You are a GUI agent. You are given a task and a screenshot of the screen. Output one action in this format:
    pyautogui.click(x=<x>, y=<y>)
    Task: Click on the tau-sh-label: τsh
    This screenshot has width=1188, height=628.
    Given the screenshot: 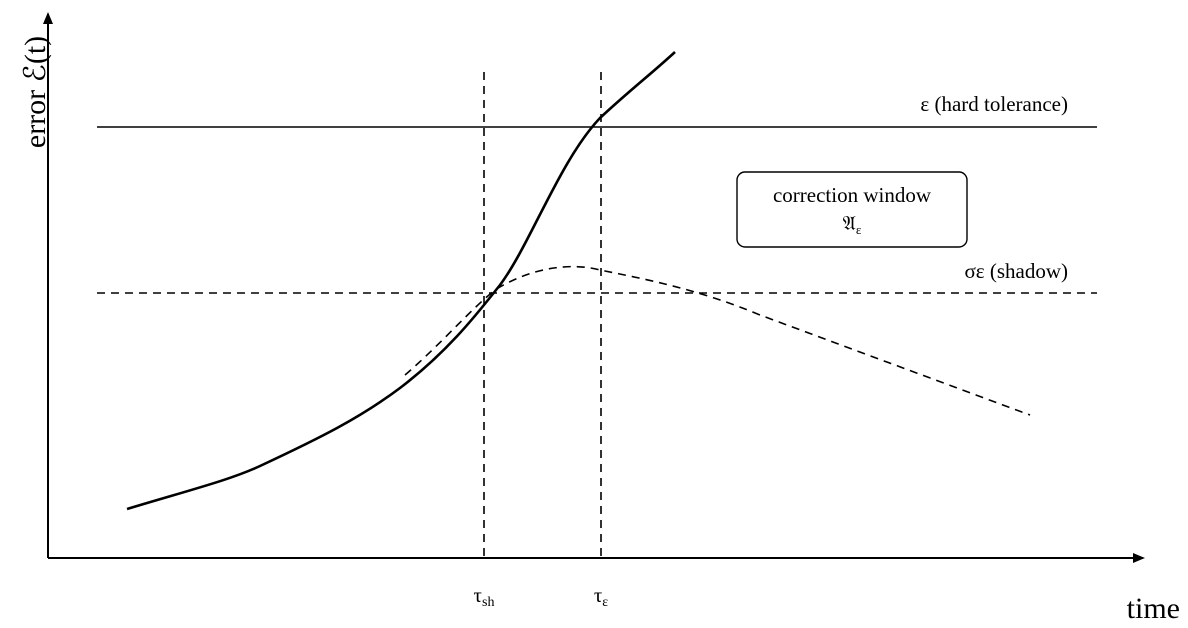 What is the action you would take?
    pyautogui.click(x=484, y=596)
    